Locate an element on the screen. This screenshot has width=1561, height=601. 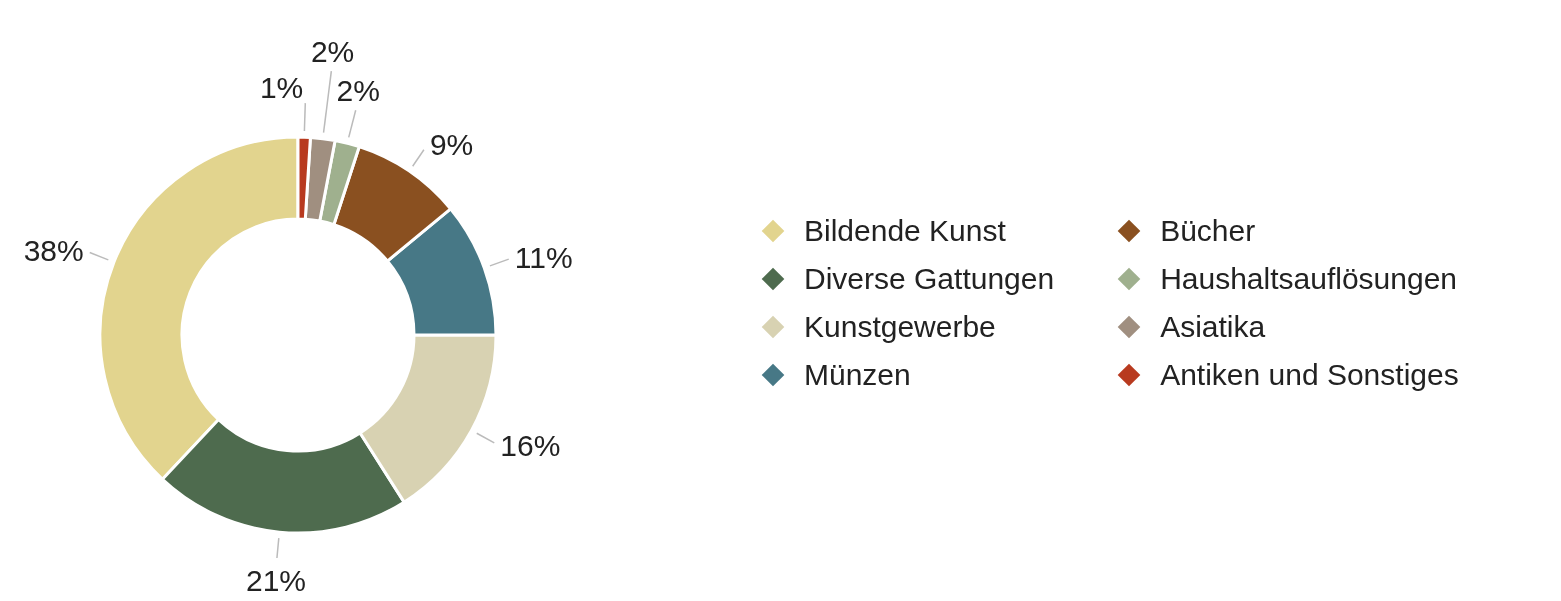
legend-label: Münzen is located at coordinates (857, 375).